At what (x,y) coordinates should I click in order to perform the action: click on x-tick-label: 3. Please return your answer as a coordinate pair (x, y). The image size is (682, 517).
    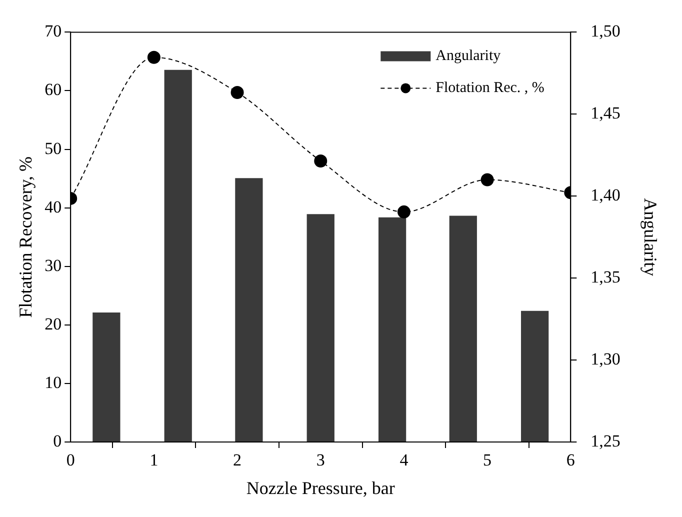
    Looking at the image, I should click on (320, 460).